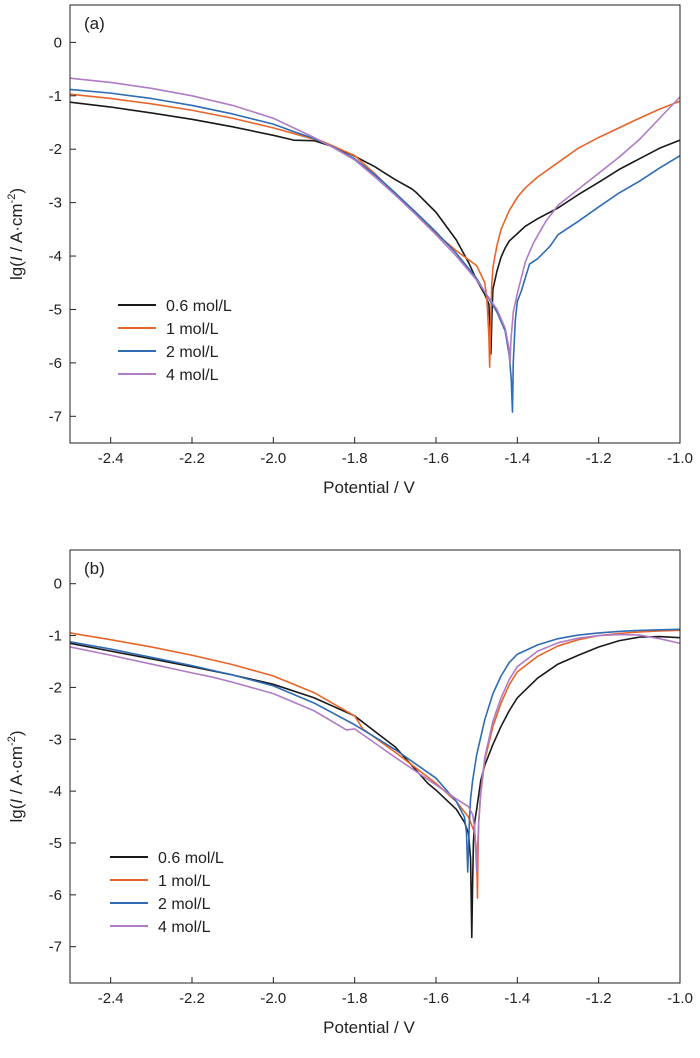  Describe the element at coordinates (94, 568) in the screenshot. I see `panel-label: (b)` at that location.